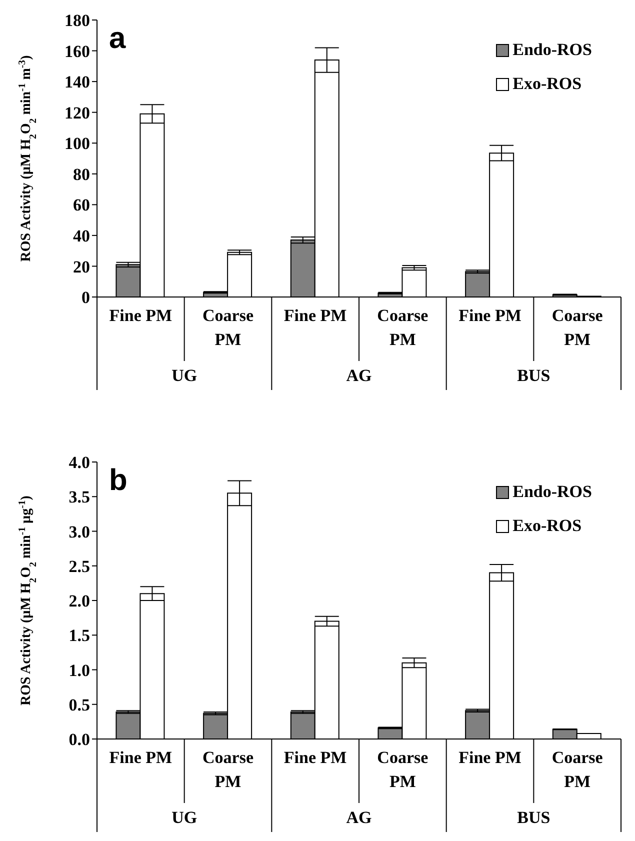  Describe the element at coordinates (117, 39) in the screenshot. I see `chart-title: a` at that location.